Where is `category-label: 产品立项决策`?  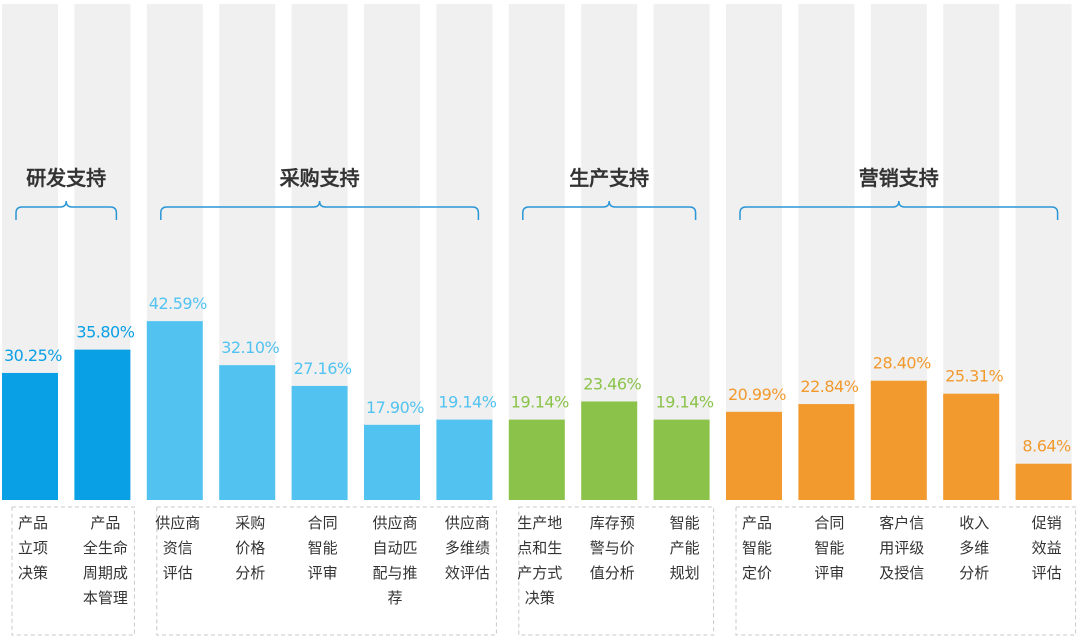 category-label: 产品立项决策 is located at coordinates (33, 548).